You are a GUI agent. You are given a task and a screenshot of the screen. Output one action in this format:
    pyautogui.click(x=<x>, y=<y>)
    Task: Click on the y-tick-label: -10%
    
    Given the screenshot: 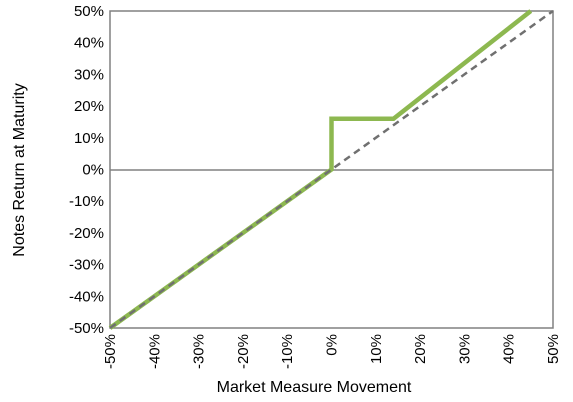 What is the action you would take?
    pyautogui.click(x=86, y=201)
    